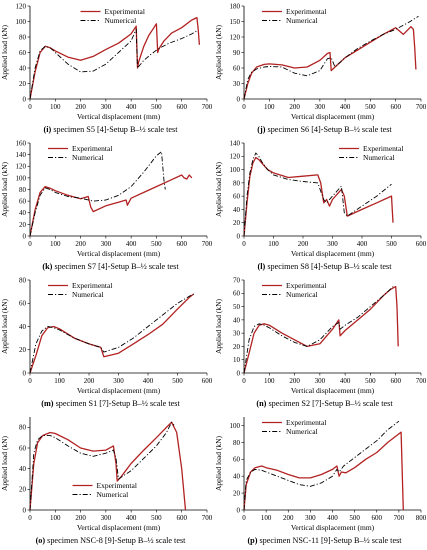 The image size is (427, 550). Describe the element at coordinates (252, 540) in the screenshot. I see `panel-caption-letter: (p)` at that location.